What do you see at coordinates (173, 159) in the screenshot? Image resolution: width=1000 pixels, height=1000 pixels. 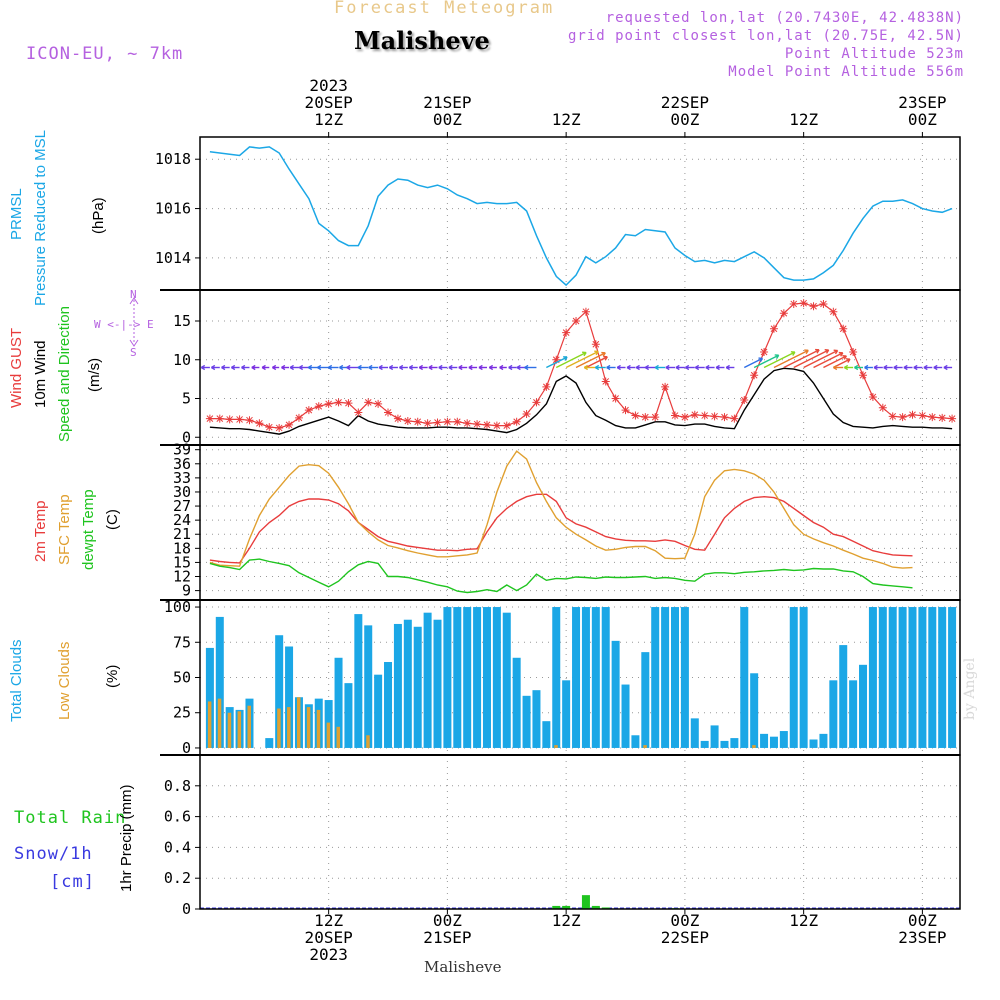 I see `y-tick-label: 1018` at bounding box center [173, 159].